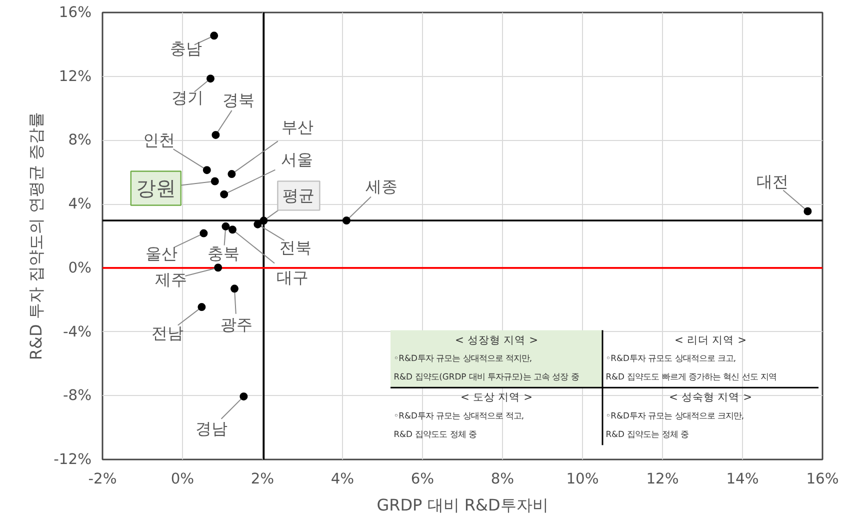 The height and width of the screenshot is (529, 846). What do you see at coordinates (36, 236) in the screenshot?
I see `y-axis-title: R&D 투자 집약도의 연평균 증감률` at bounding box center [36, 236].